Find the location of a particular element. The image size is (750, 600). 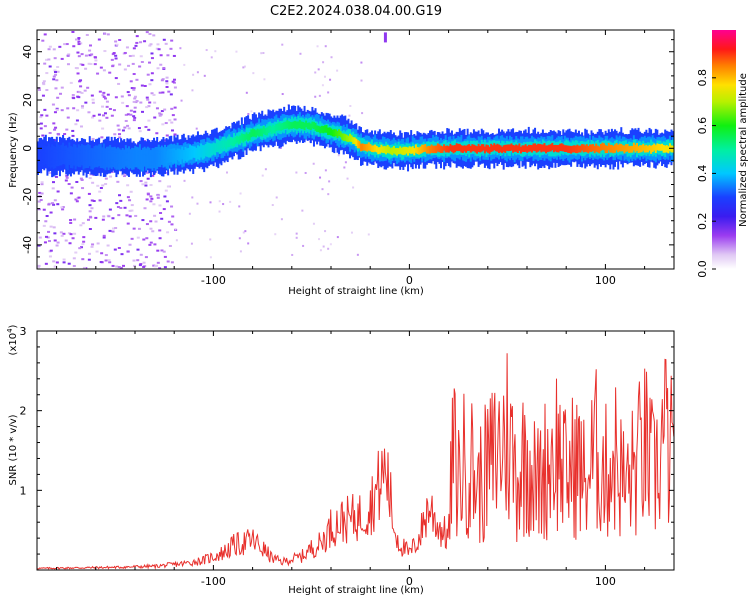

snr-x-axis-label: Height of straight line (km) is located at coordinates (356, 590).